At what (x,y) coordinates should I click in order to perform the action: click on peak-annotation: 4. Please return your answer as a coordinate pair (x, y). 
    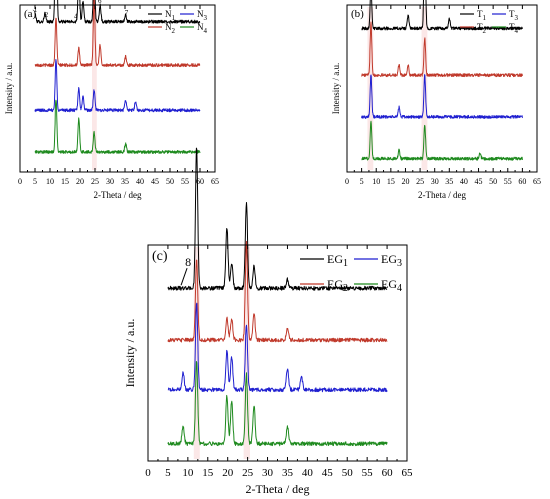
    Looking at the image, I should click on (76, 17).